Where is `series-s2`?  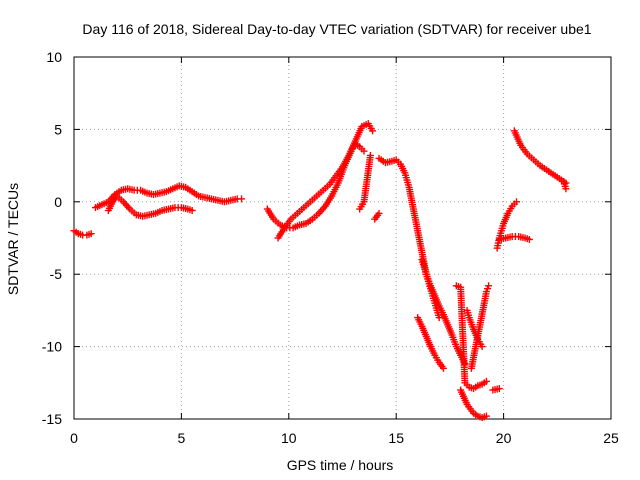 series-s2 is located at coordinates (168, 197).